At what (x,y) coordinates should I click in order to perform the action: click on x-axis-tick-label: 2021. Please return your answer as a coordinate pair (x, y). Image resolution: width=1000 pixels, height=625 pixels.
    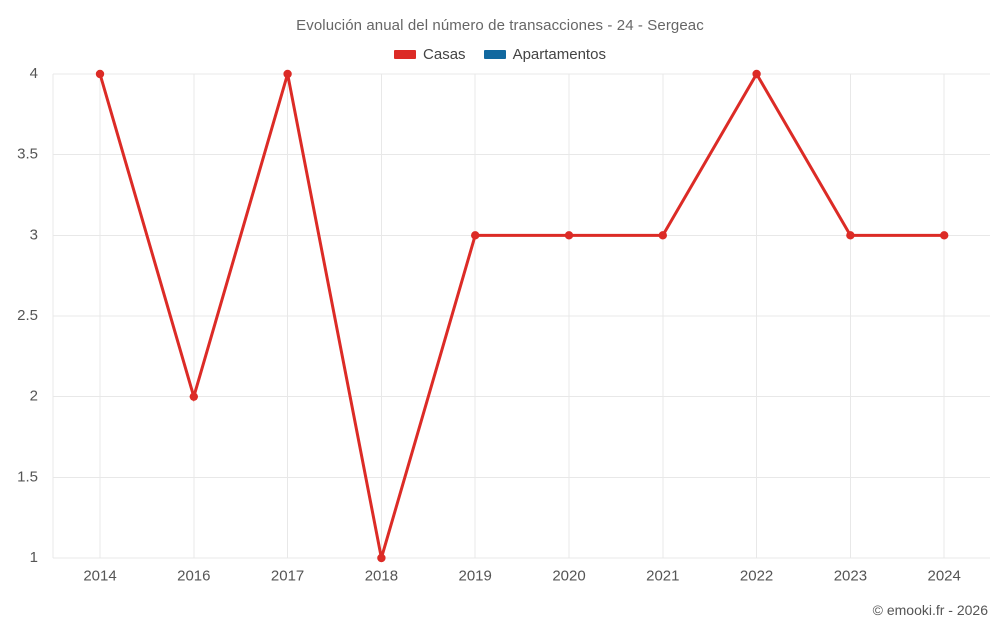
    Looking at the image, I should click on (662, 575).